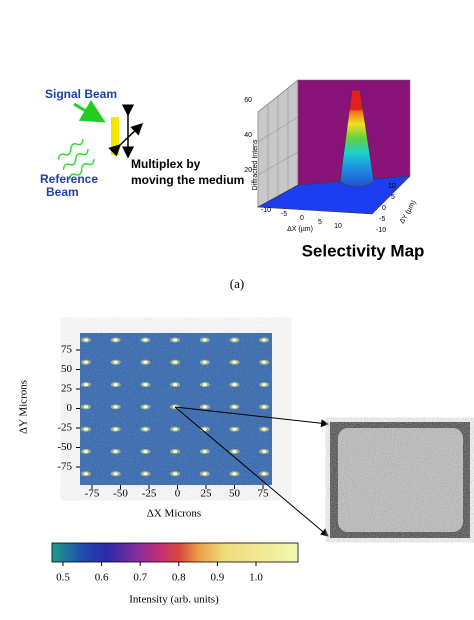 Image resolution: width=474 pixels, height=620 pixels. I want to click on y-tick-label: 50, so click(67, 369).